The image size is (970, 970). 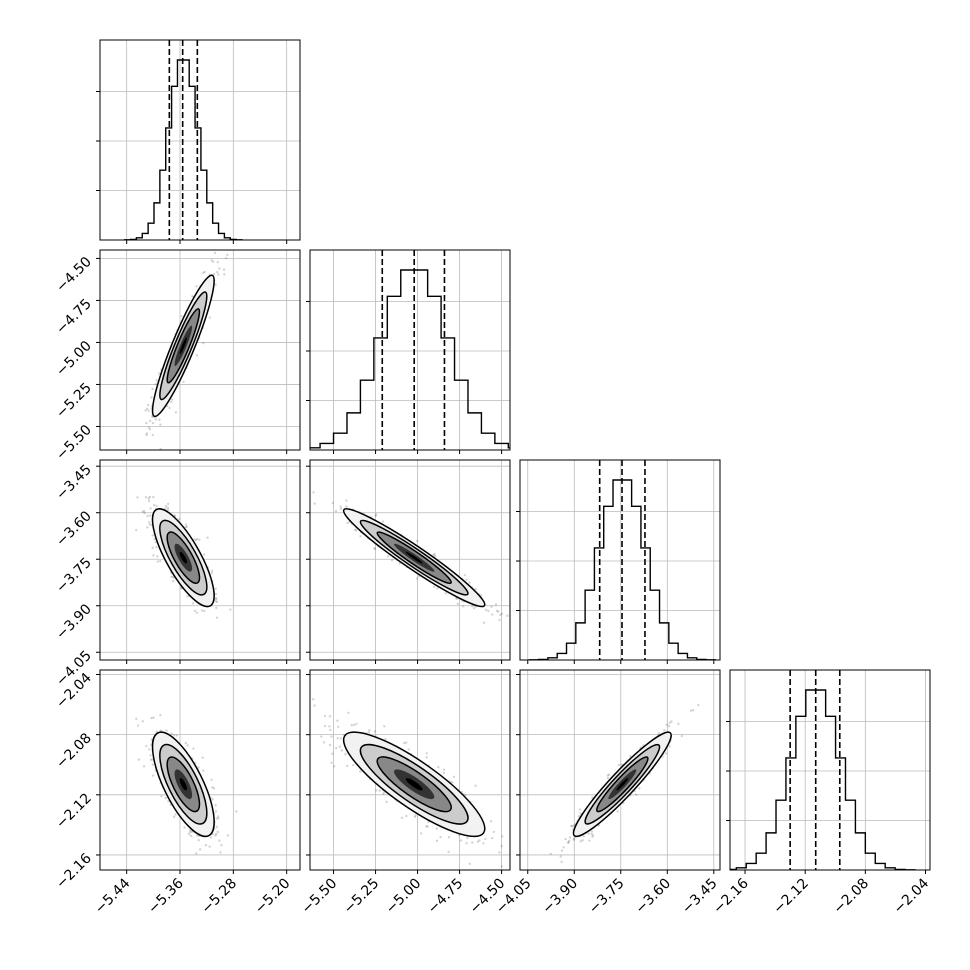 I want to click on x-tick-label: −2.08, so click(x=852, y=897).